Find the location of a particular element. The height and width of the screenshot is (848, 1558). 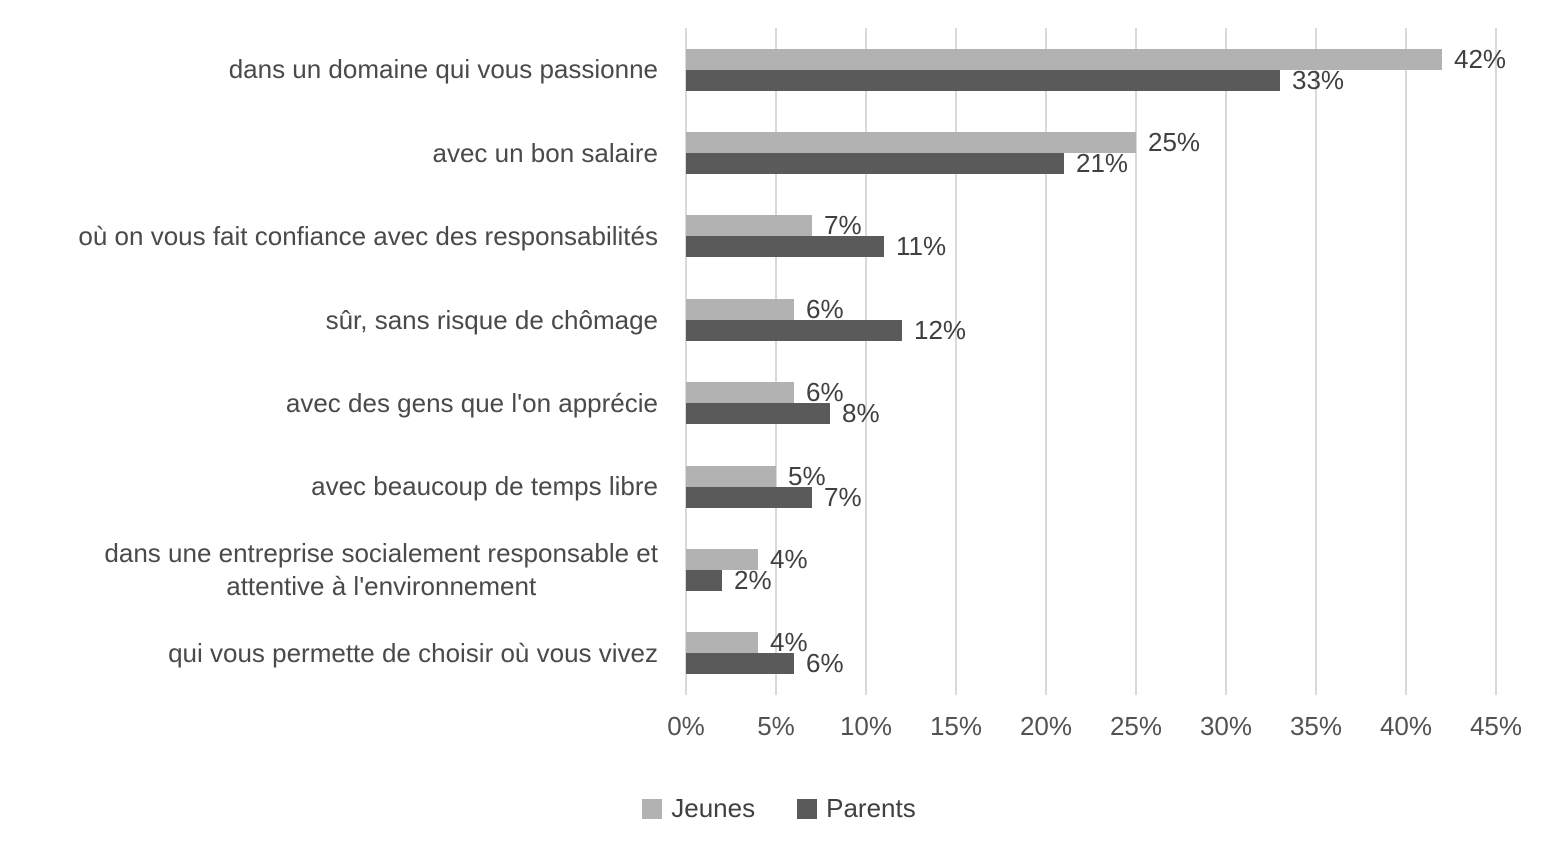

x-axis-tick-label: 40% is located at coordinates (1406, 726).